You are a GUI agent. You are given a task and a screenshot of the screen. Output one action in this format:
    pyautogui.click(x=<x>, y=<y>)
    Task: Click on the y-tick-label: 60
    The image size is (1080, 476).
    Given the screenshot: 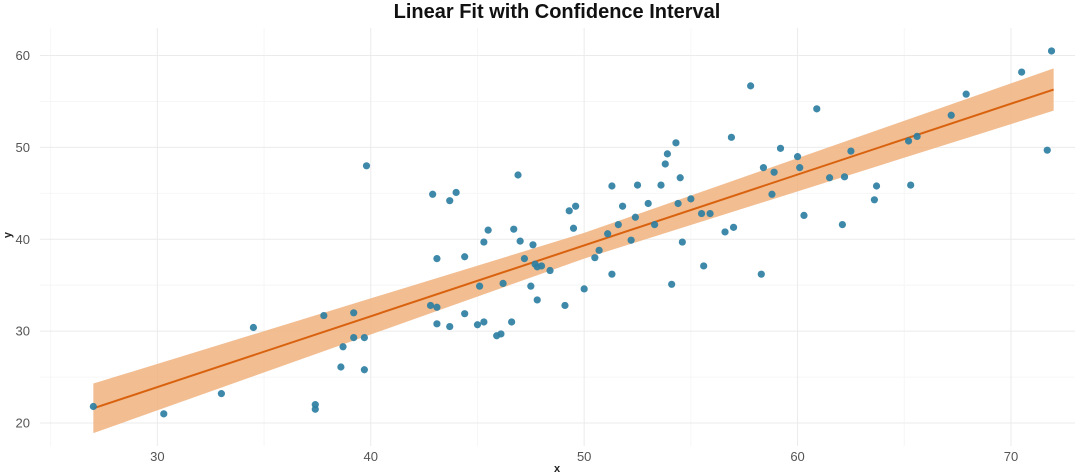 What is the action you would take?
    pyautogui.click(x=23, y=55)
    